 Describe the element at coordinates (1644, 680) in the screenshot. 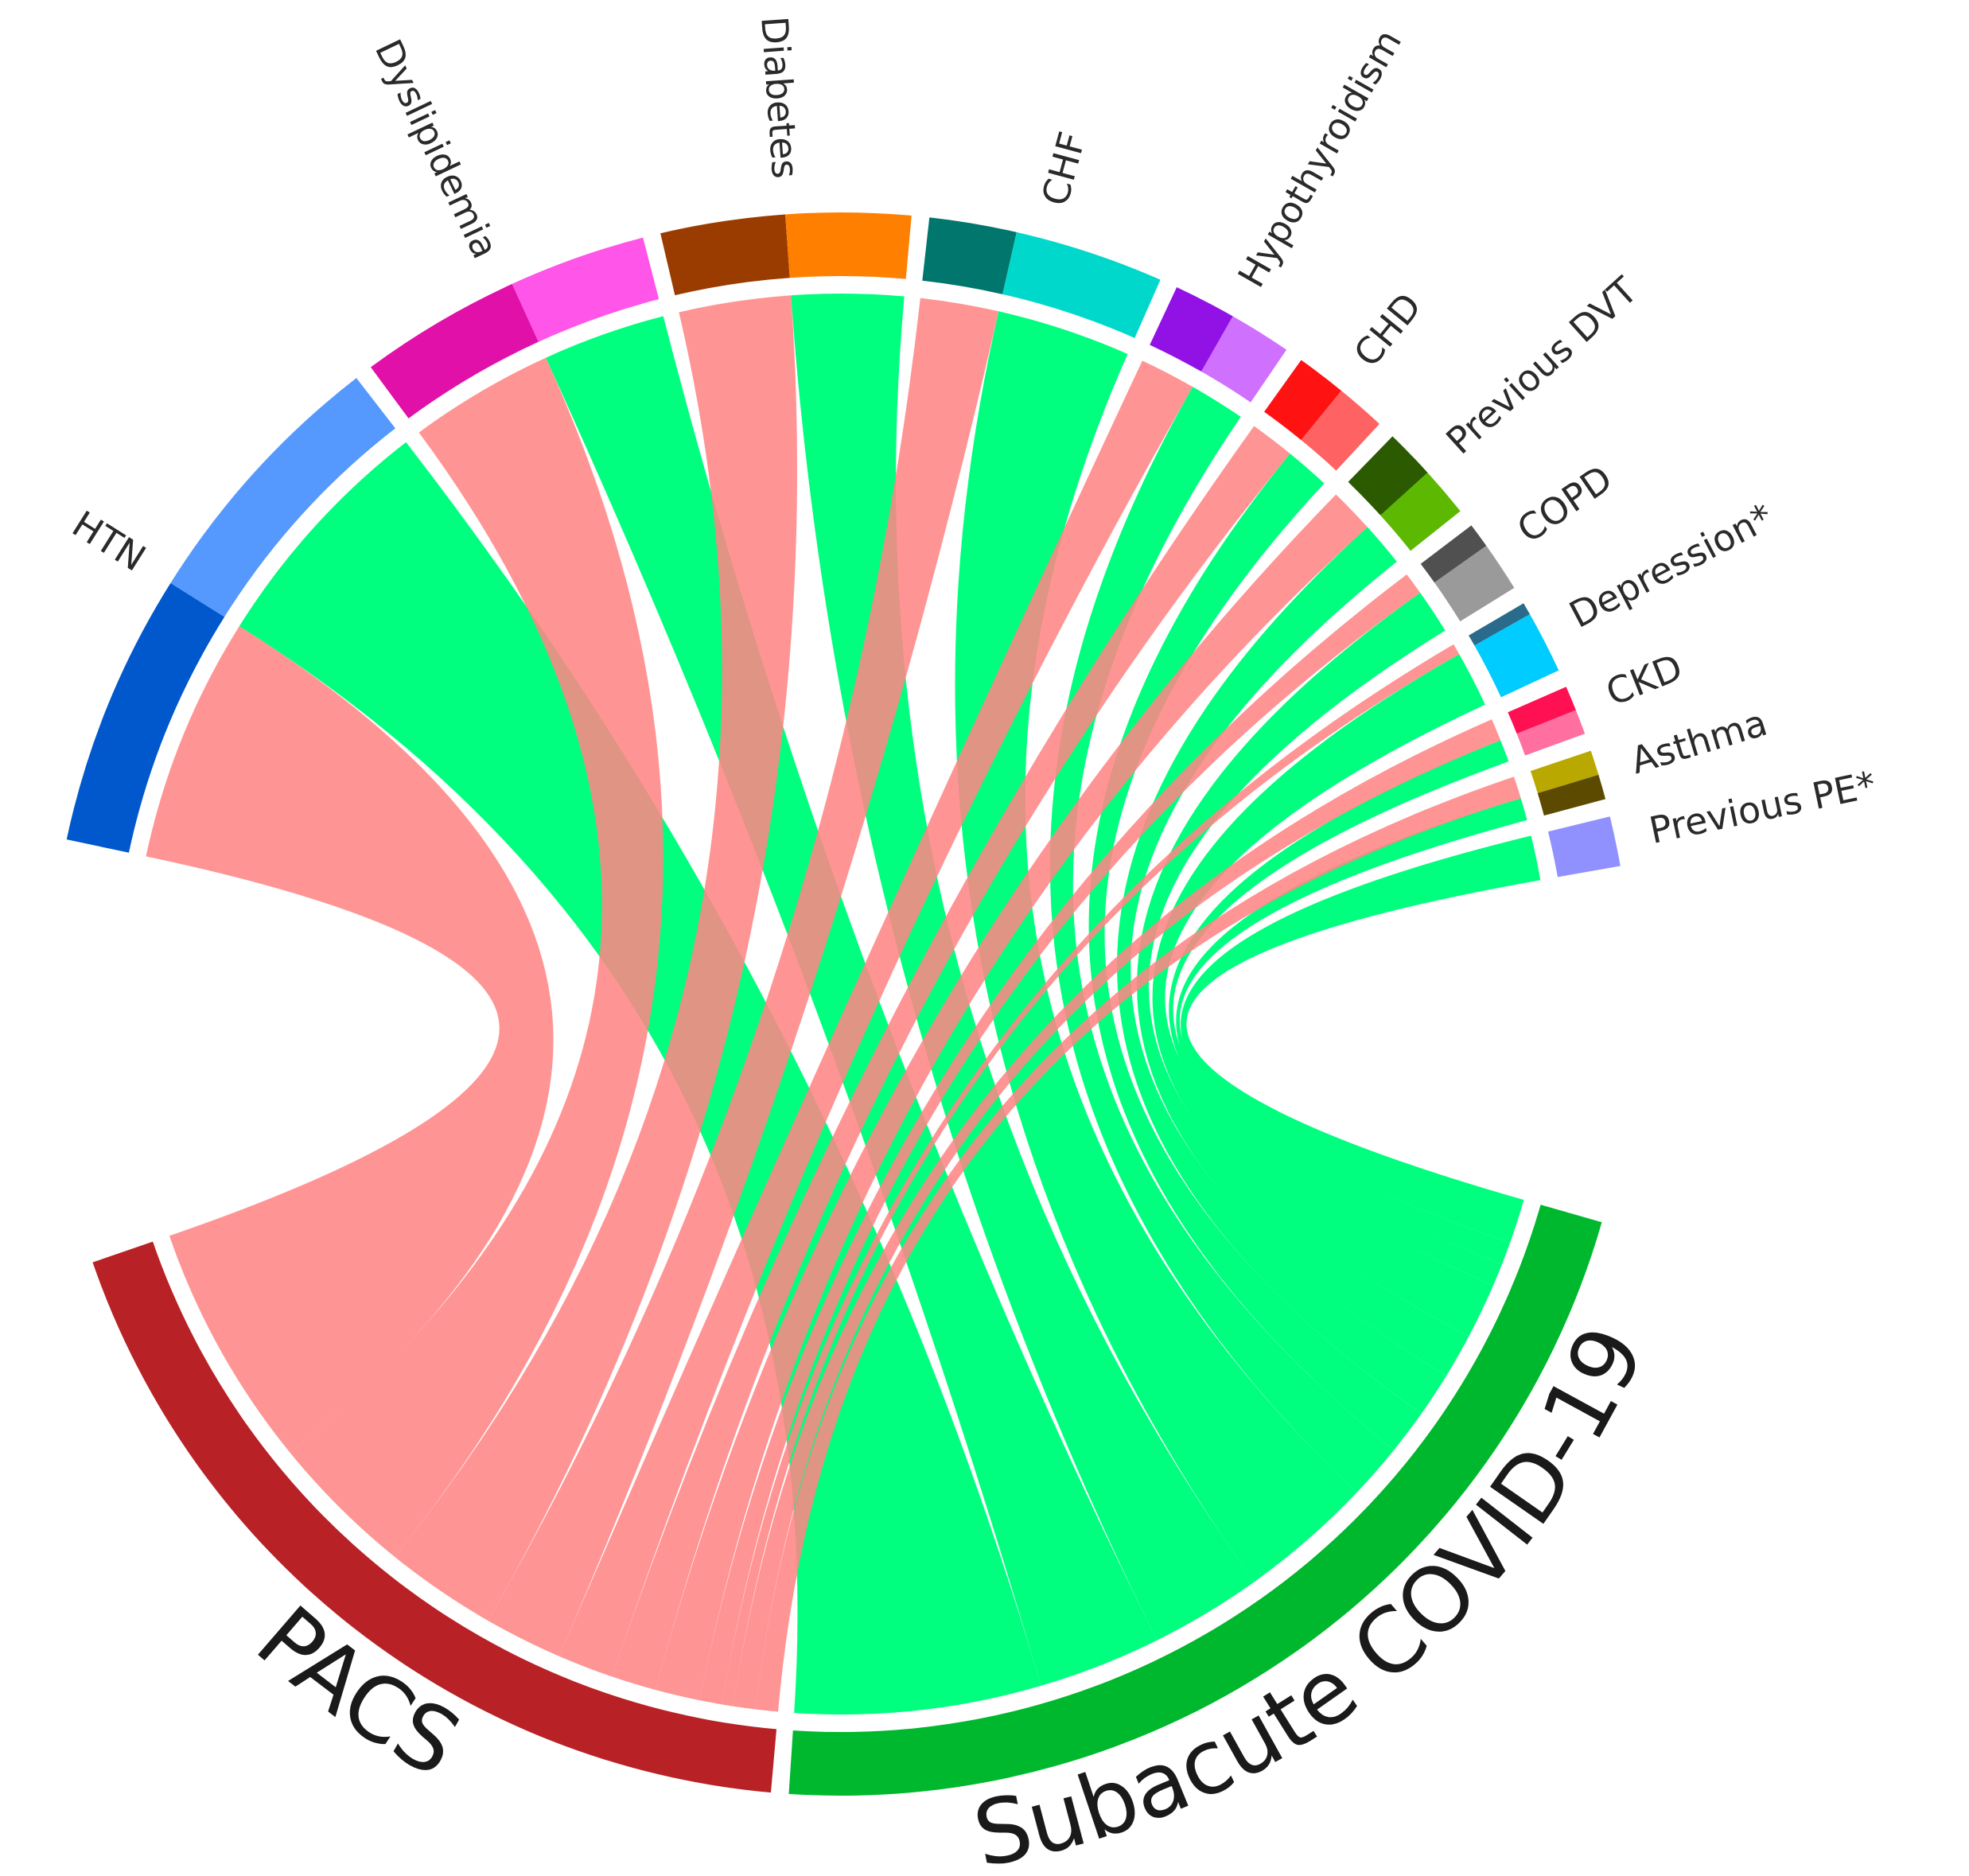

I see `category-label: CKD` at that location.